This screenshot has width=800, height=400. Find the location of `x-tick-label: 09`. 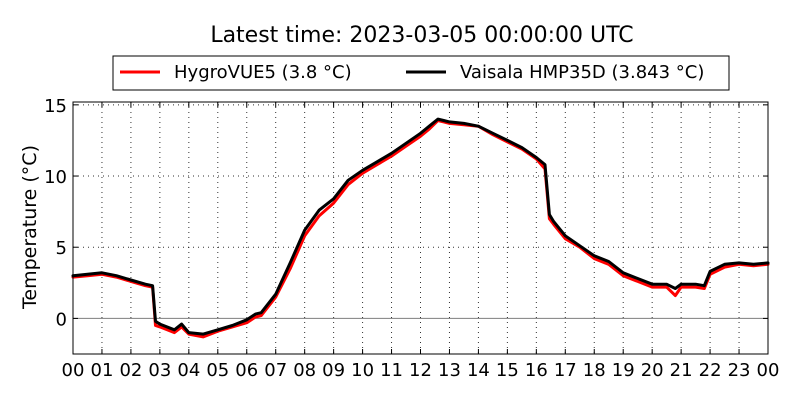

x-tick-label: 09 is located at coordinates (333, 370).